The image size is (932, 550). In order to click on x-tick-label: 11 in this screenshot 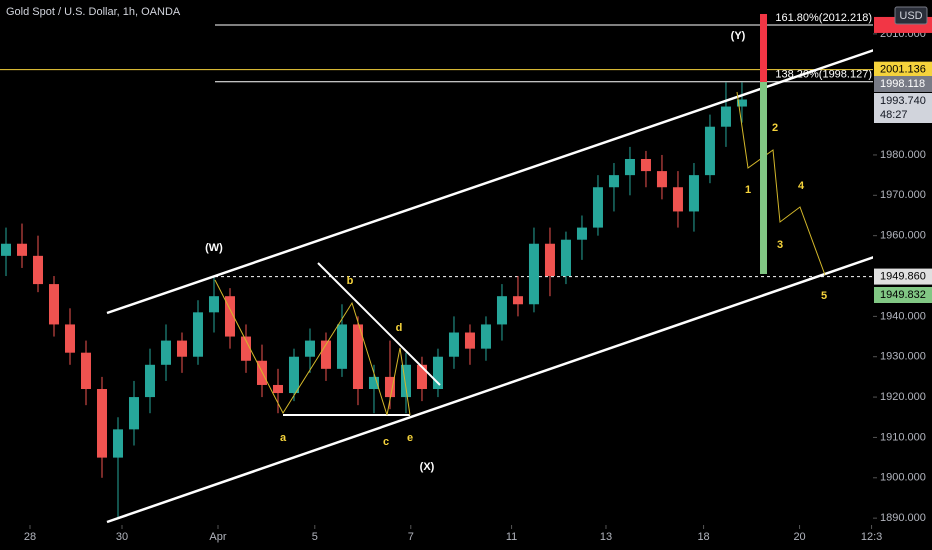, I will do `click(511, 537)`.